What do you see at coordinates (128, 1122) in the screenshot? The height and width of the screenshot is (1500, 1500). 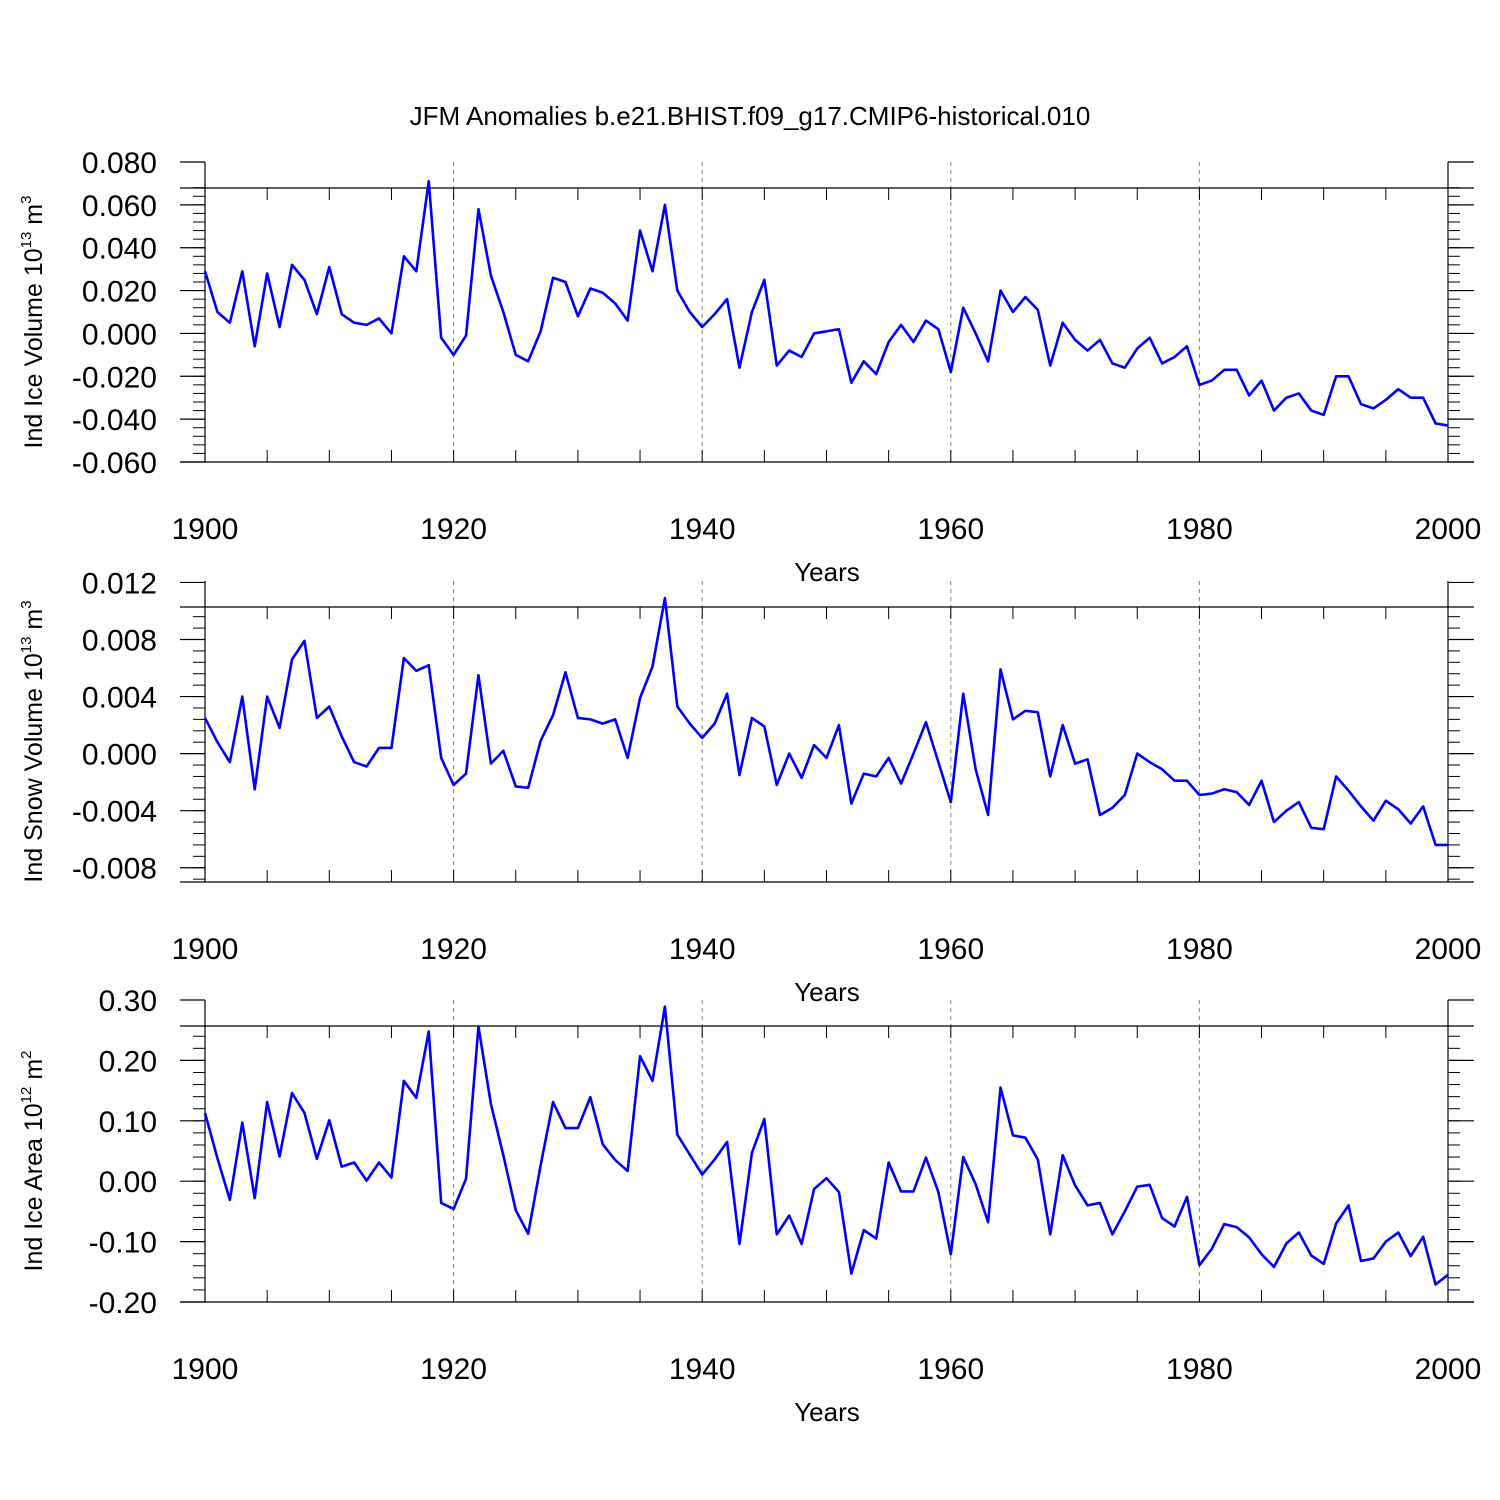 I see `y-tick-label: 0.10` at bounding box center [128, 1122].